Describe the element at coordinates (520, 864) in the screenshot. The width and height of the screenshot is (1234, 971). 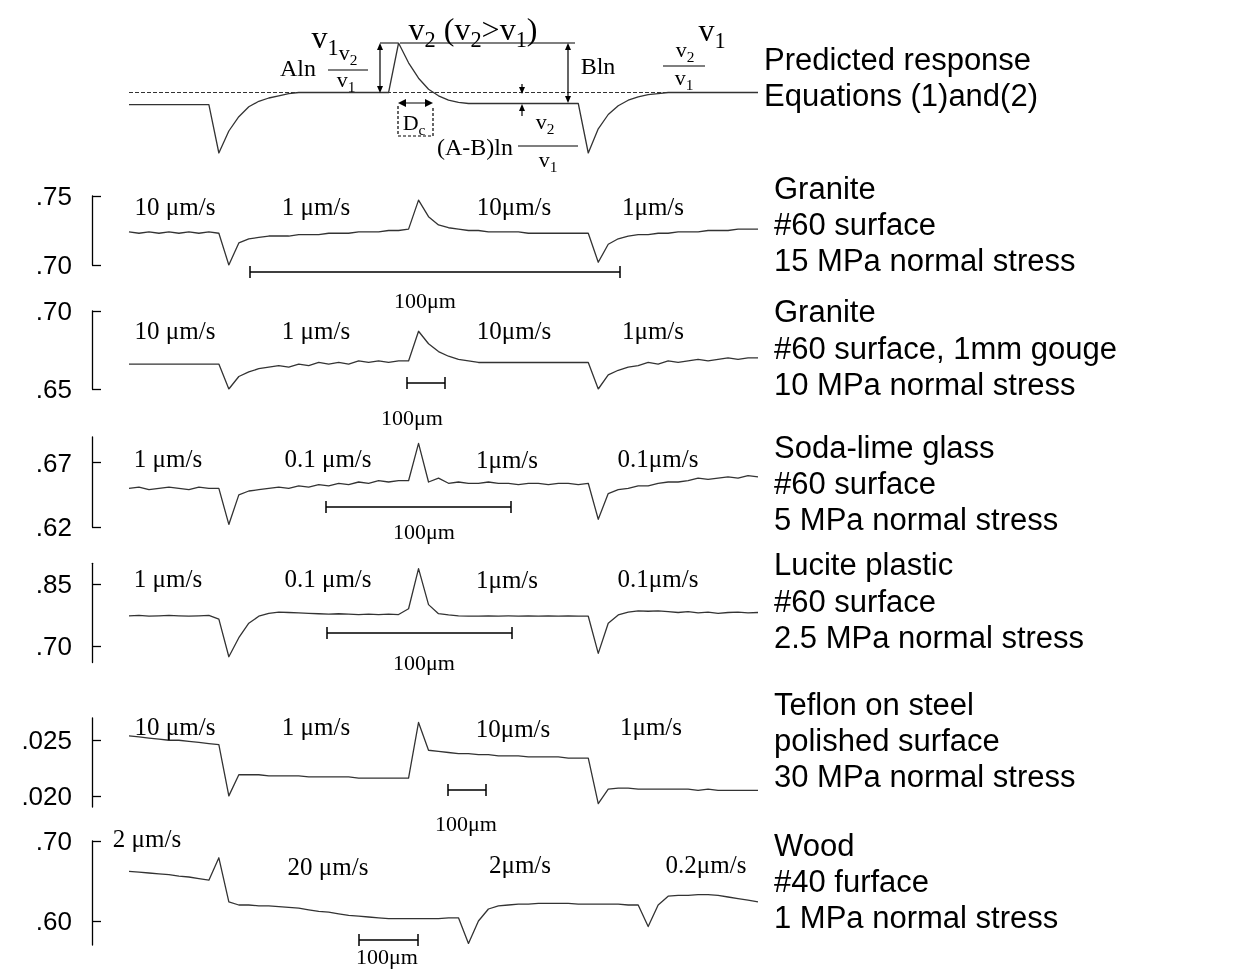
I see `annotation: 2μm/s` at that location.